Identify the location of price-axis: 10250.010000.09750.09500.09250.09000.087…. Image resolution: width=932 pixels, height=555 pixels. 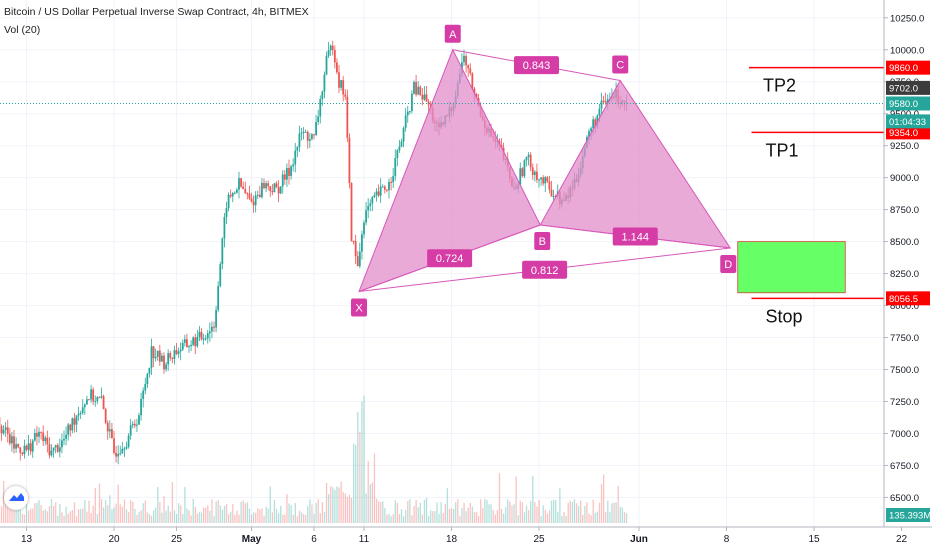
(908, 275).